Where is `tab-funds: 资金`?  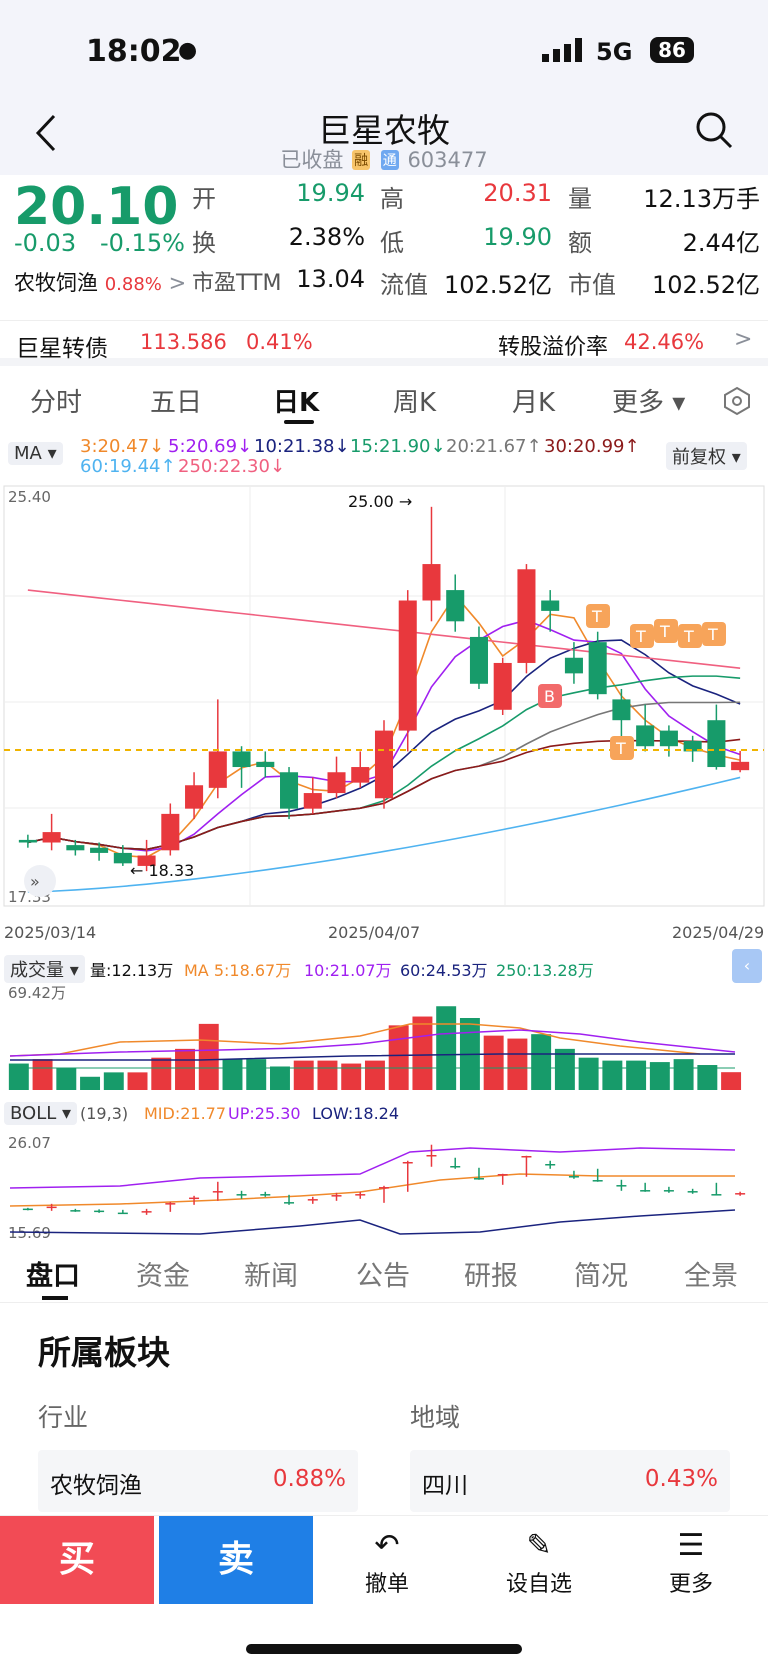 tab-funds: 资金 is located at coordinates (163, 1276).